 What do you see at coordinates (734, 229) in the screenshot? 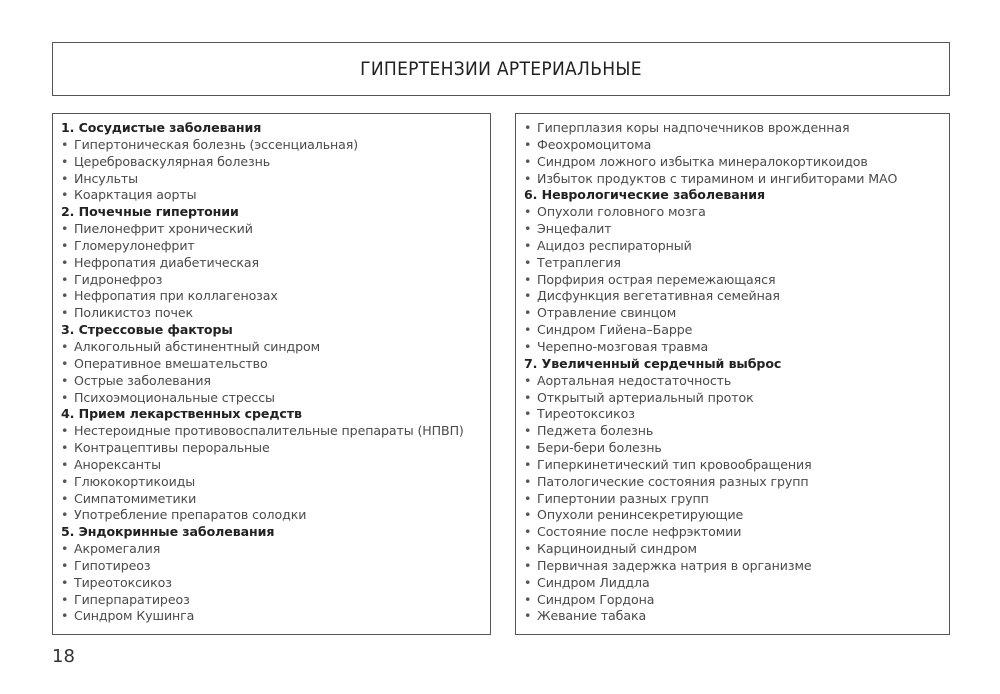
I see `list-item: • Энцефалит` at bounding box center [734, 229].